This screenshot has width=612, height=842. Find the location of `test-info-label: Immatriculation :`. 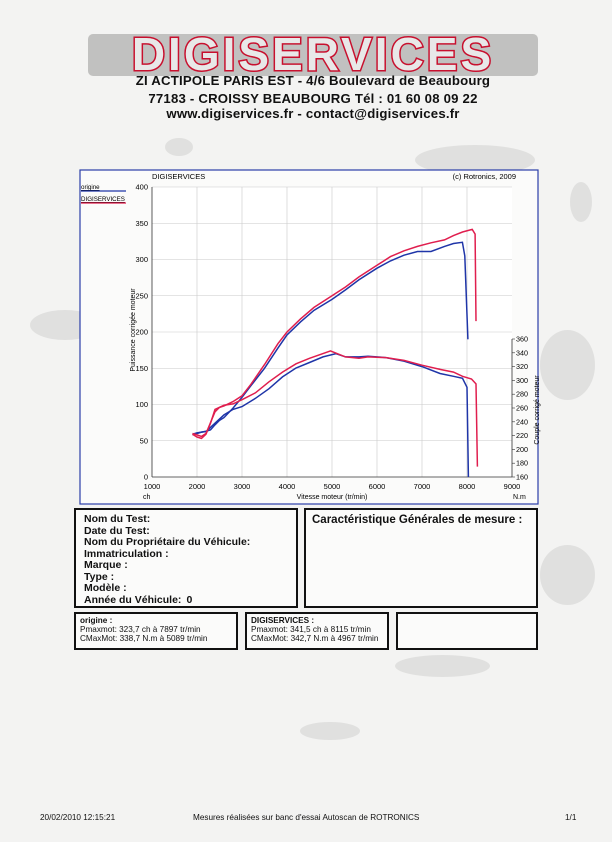

test-info-label: Immatriculation : is located at coordinates (126, 553).